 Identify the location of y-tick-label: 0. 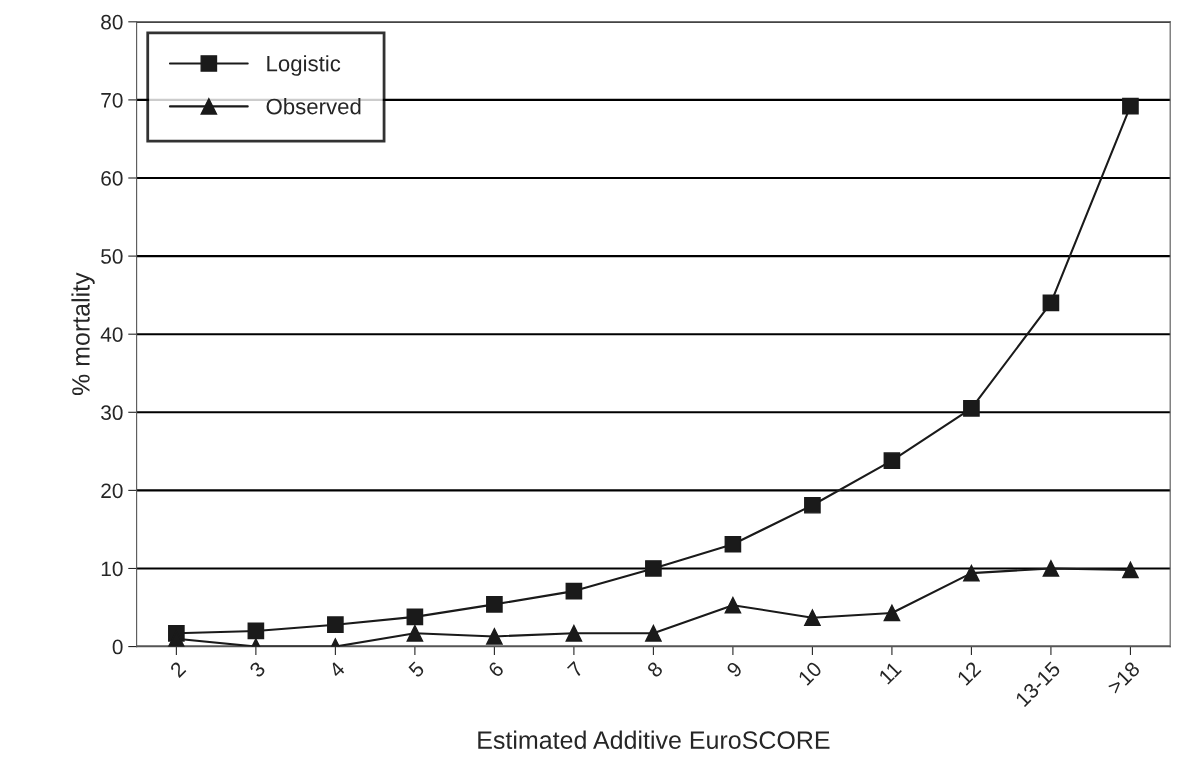
(117, 647).